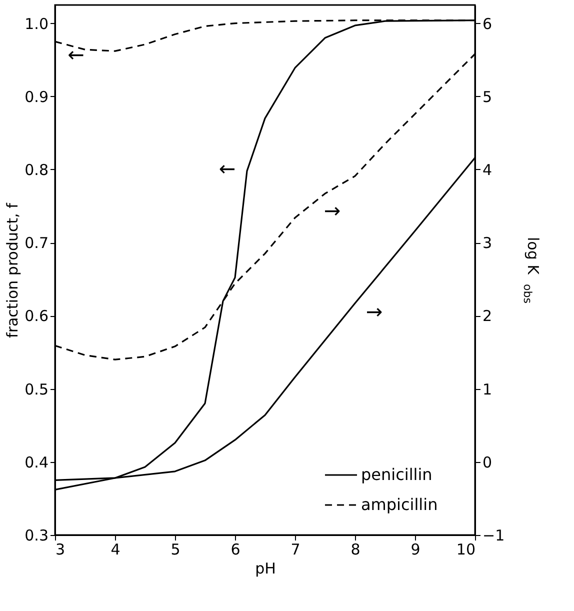 The image size is (574, 611). Describe the element at coordinates (493, 535) in the screenshot. I see `y2-tick-label: −1` at that location.